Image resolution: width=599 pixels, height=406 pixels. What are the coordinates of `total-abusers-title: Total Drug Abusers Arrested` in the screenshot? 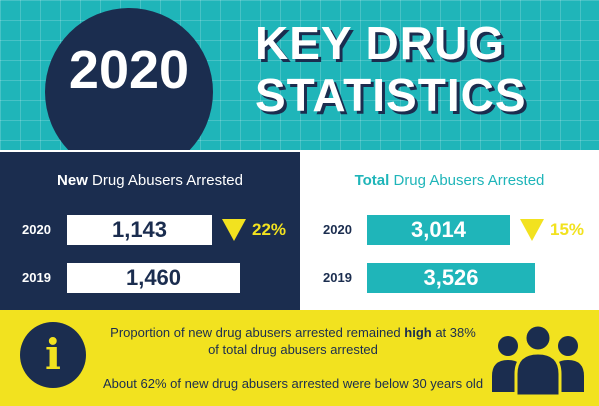 It's located at (449, 180).